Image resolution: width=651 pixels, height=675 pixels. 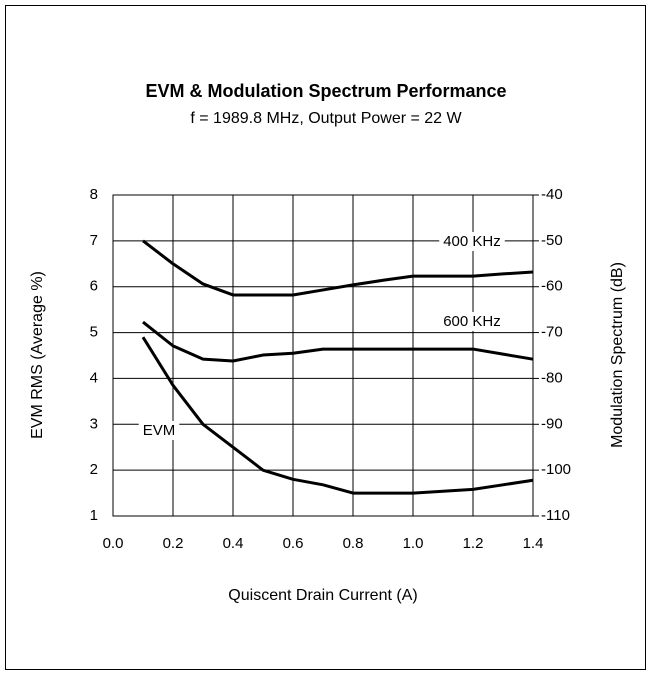 I want to click on y2-tick-label: -50, so click(x=552, y=240).